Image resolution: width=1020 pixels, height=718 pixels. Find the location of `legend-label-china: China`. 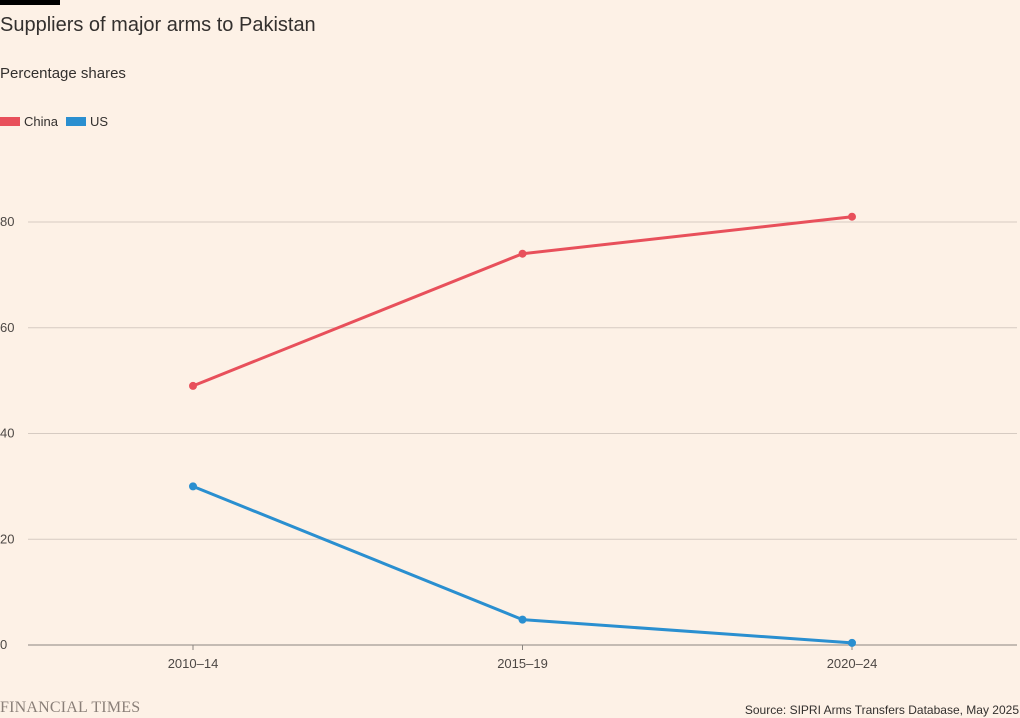

legend-label-china: China is located at coordinates (41, 121).